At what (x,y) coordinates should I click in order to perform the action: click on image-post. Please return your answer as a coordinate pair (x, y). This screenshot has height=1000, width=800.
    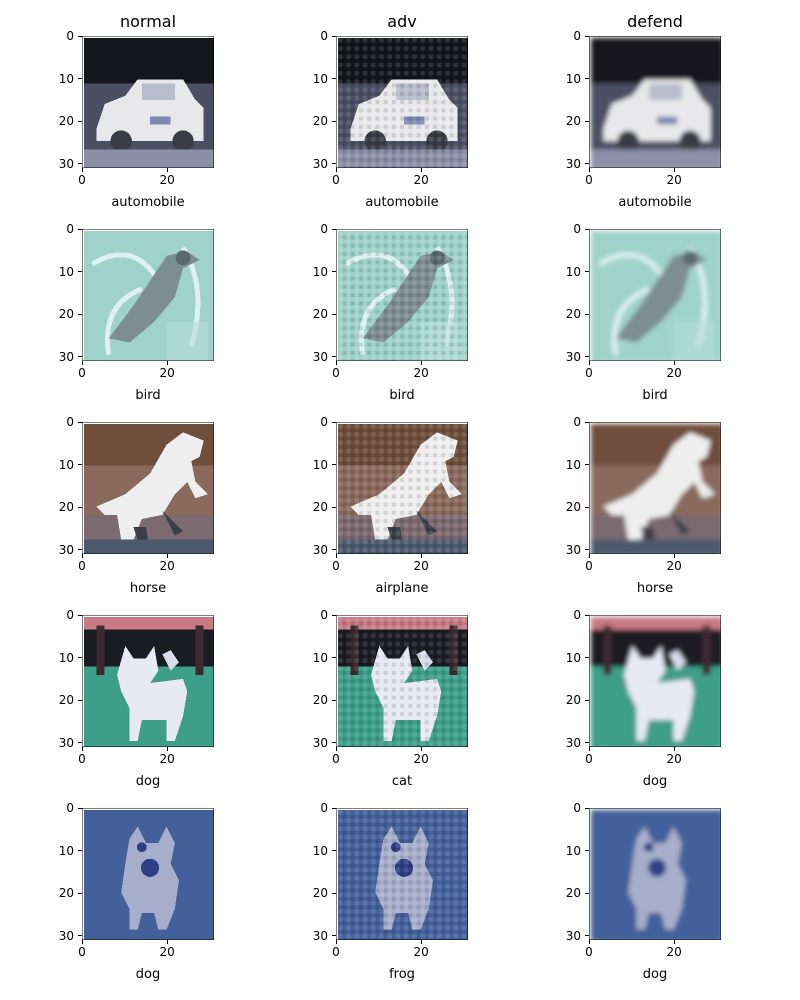
    Looking at the image, I should click on (199, 650).